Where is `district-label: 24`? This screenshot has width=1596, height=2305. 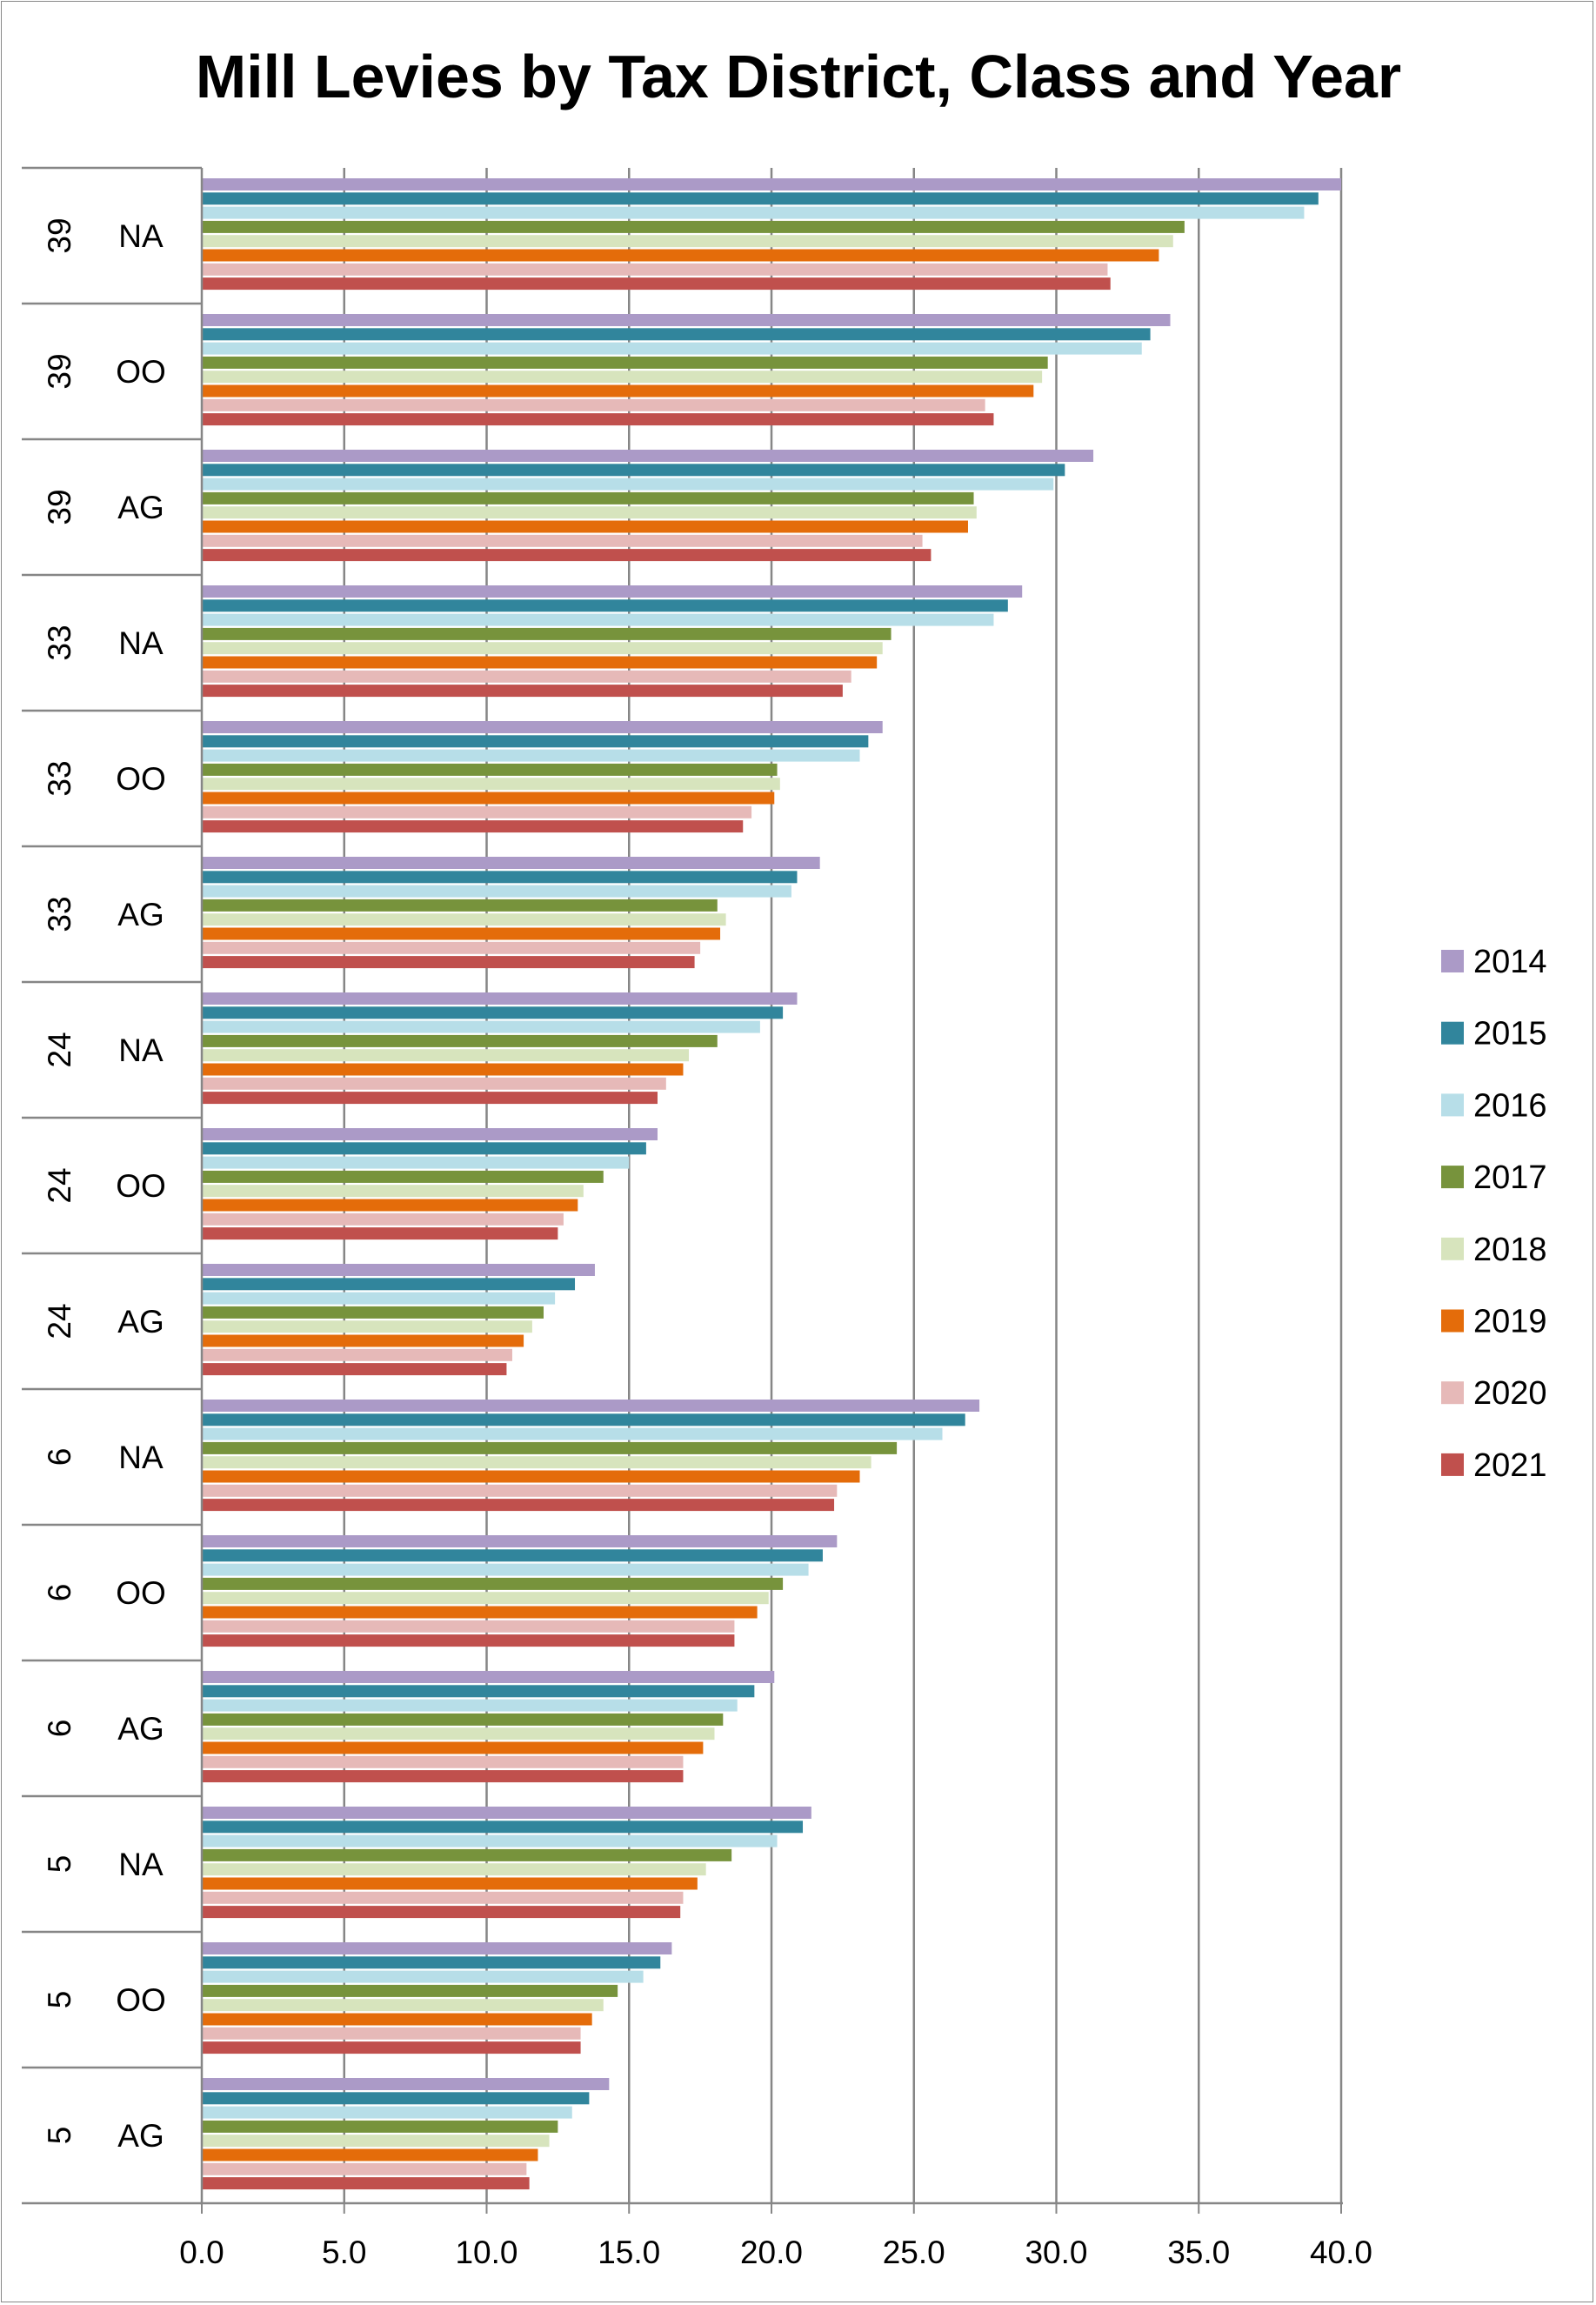
district-label: 24 is located at coordinates (59, 1185).